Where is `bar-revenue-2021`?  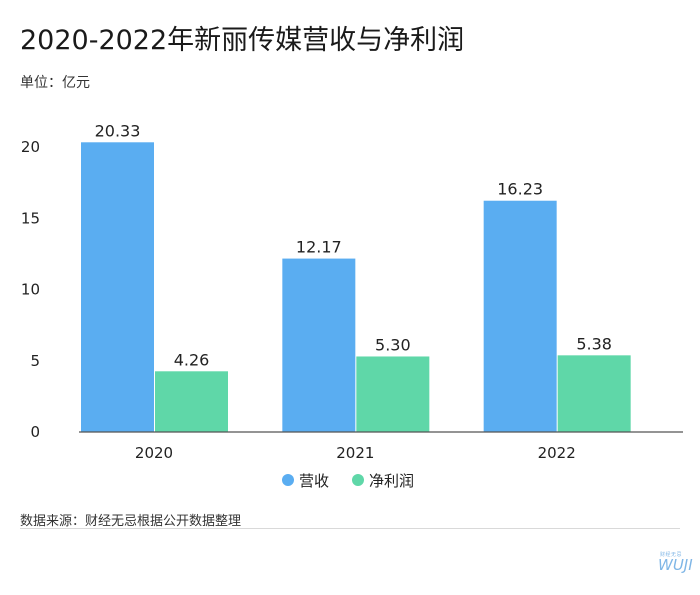
bar-revenue-2021 is located at coordinates (319, 345).